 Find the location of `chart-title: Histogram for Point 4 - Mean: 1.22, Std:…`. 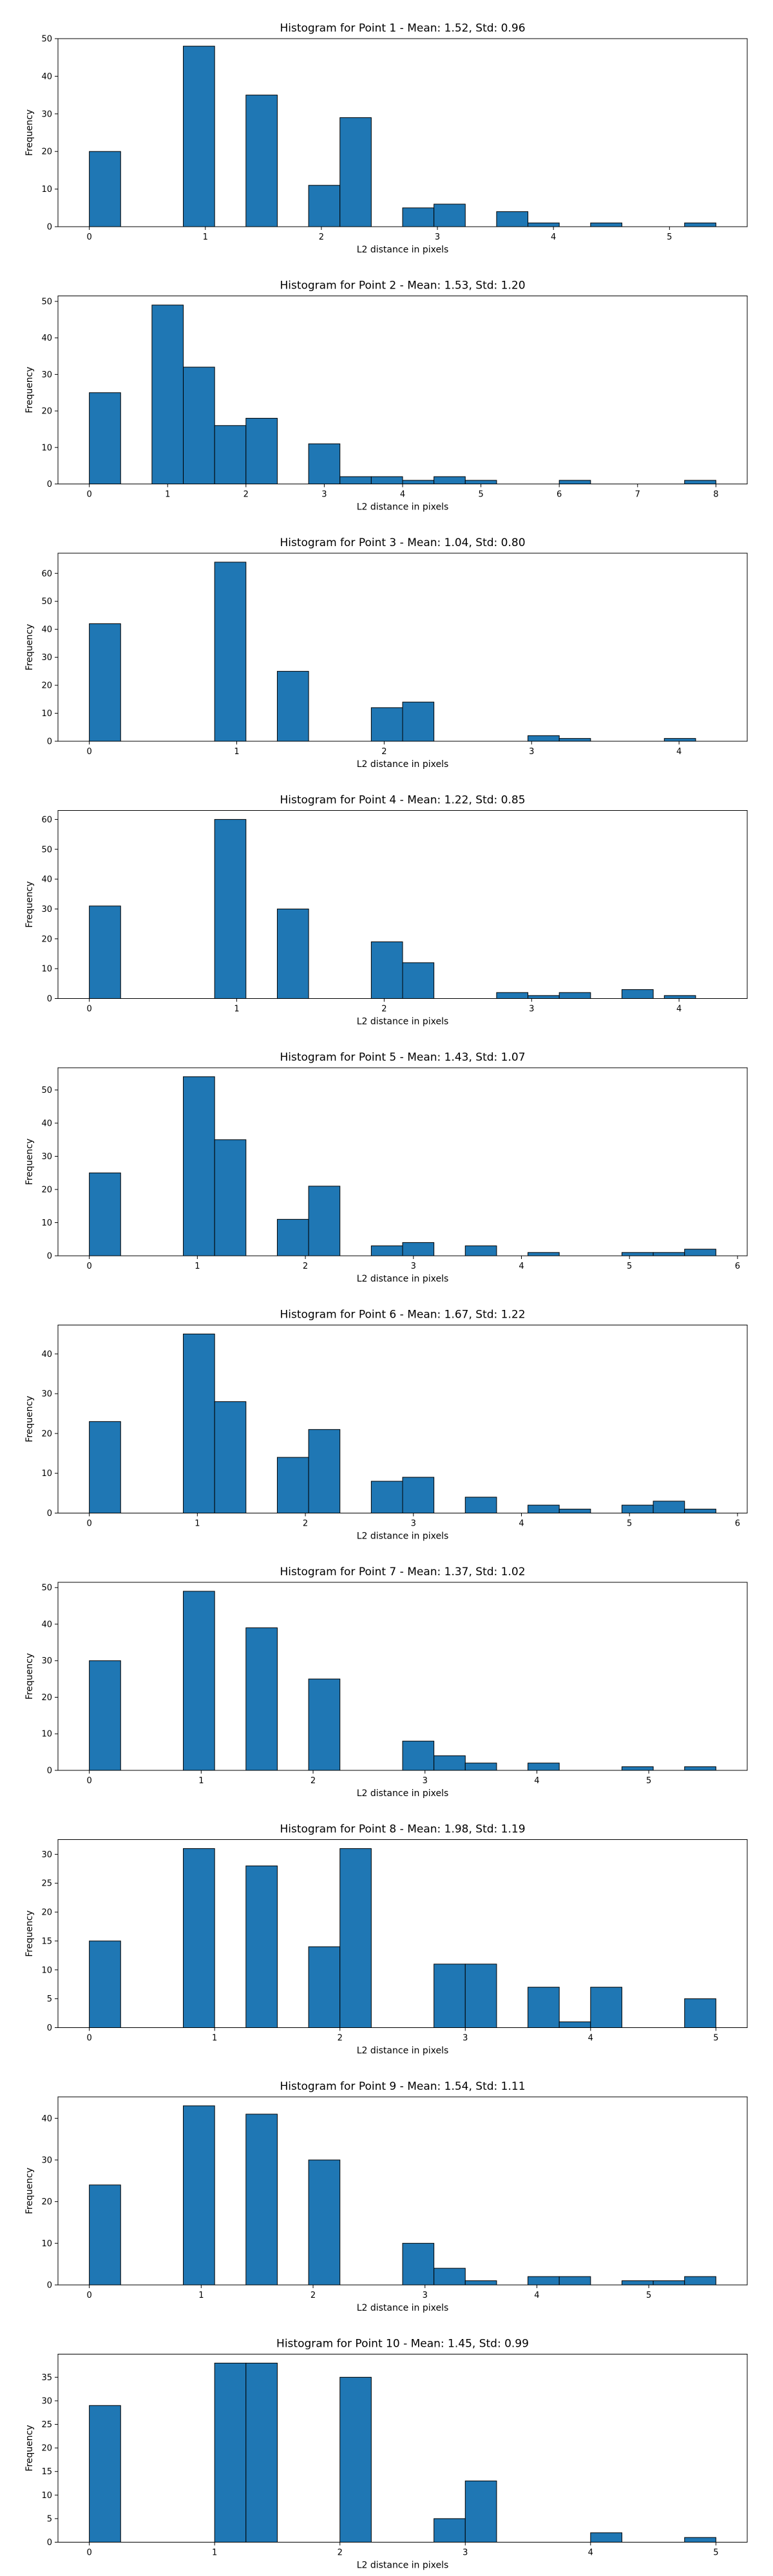

chart-title: Histogram for Point 4 - Mean: 1.22, Std:… is located at coordinates (402, 801).